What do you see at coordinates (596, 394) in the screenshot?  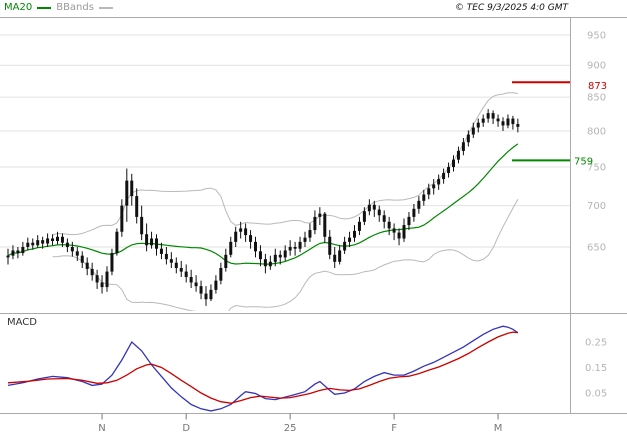 I see `macd-tick-label: 0.05` at bounding box center [596, 394].